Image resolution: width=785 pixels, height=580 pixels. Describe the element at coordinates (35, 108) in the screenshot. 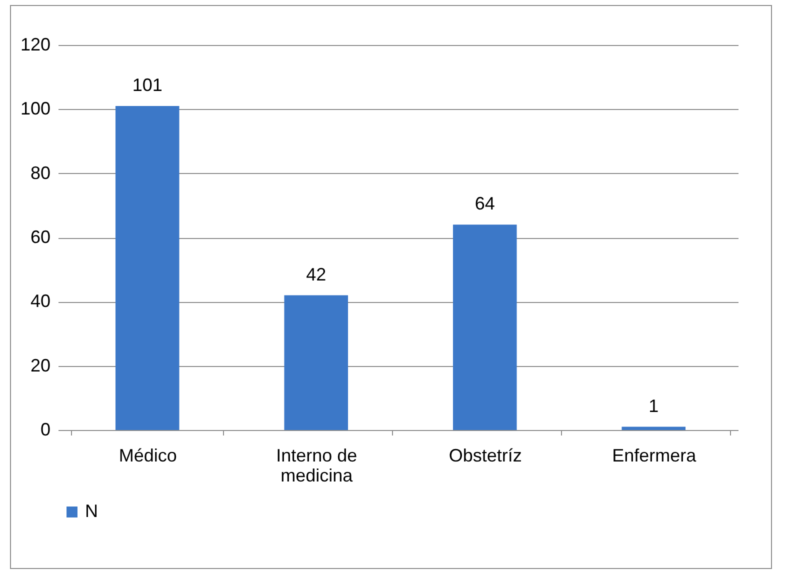

I see `y-tick-label: 100` at that location.